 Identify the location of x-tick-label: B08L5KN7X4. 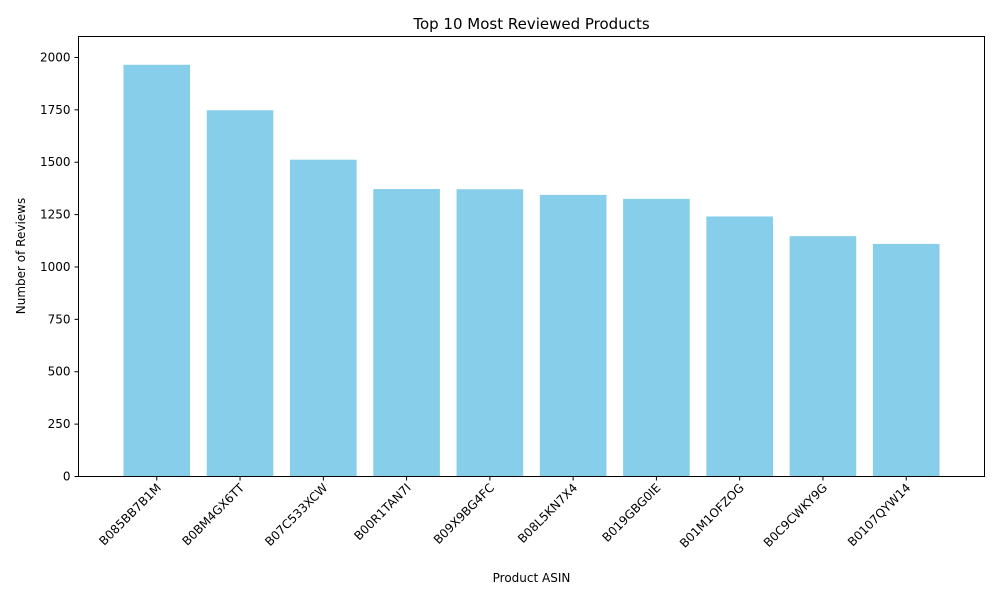
(547, 513).